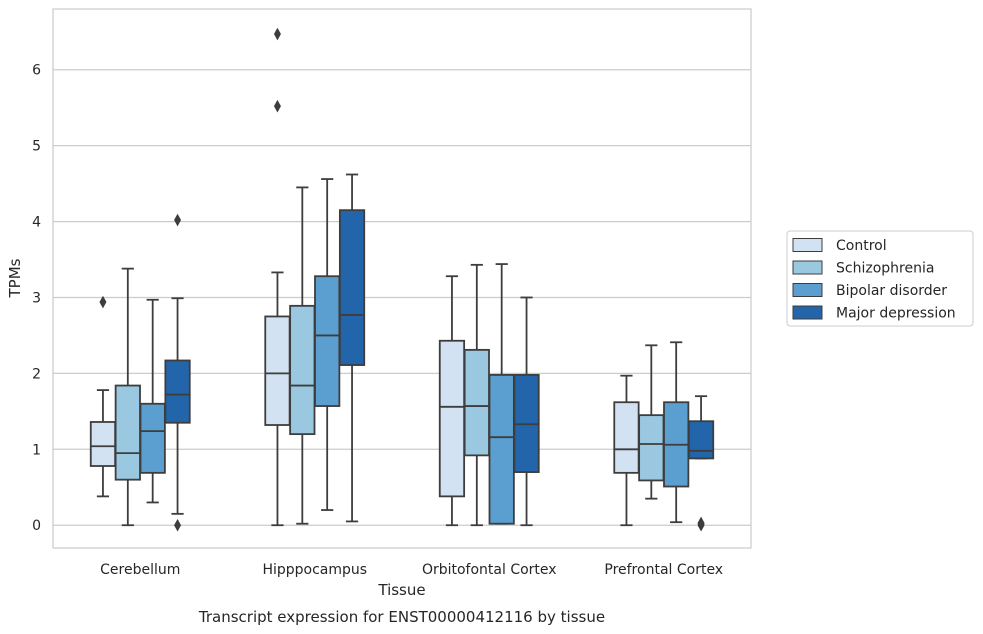 This screenshot has height=634, width=983. I want to click on legend-frame, so click(880, 278).